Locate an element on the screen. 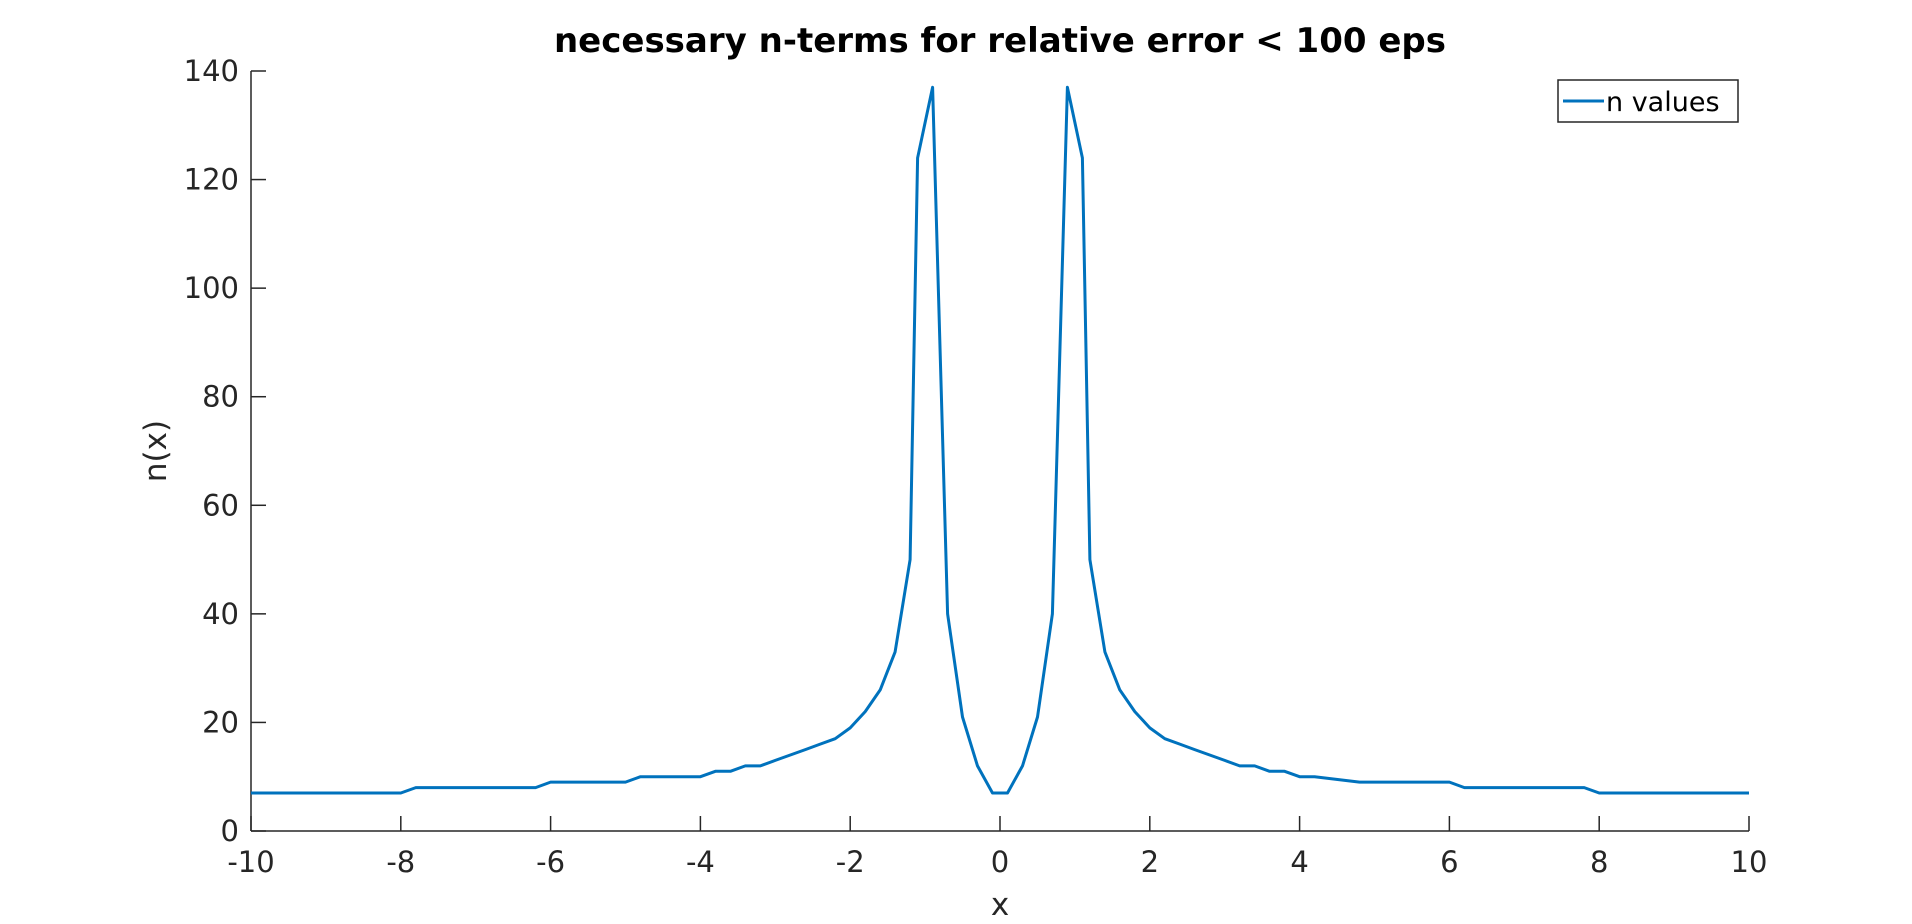 The height and width of the screenshot is (924, 1912). legend: n values is located at coordinates (1648, 101).